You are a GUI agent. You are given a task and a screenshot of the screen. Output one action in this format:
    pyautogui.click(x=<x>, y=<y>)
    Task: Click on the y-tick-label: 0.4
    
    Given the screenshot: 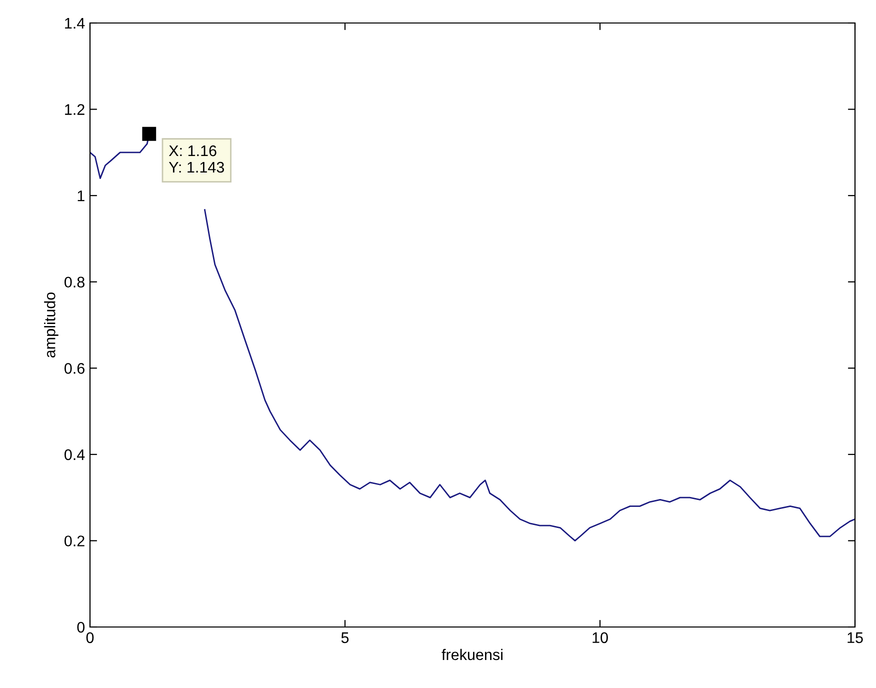 What is the action you would take?
    pyautogui.click(x=74, y=454)
    